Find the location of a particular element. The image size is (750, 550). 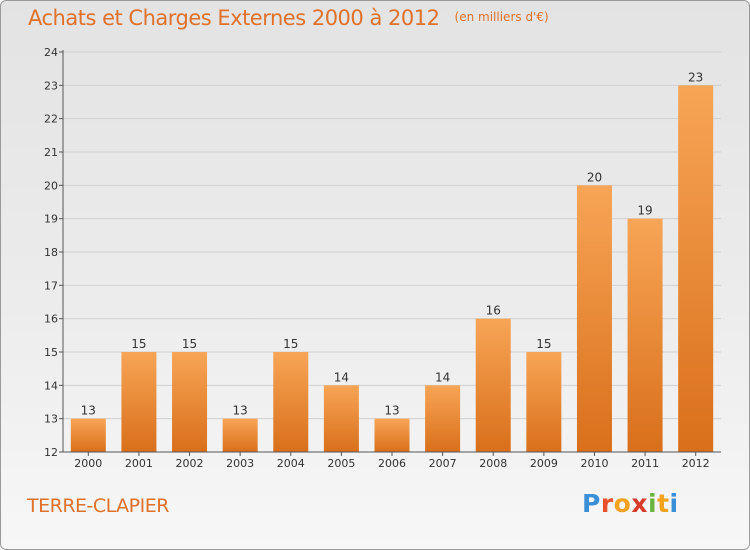

y-tick-label: 24 is located at coordinates (51, 52).